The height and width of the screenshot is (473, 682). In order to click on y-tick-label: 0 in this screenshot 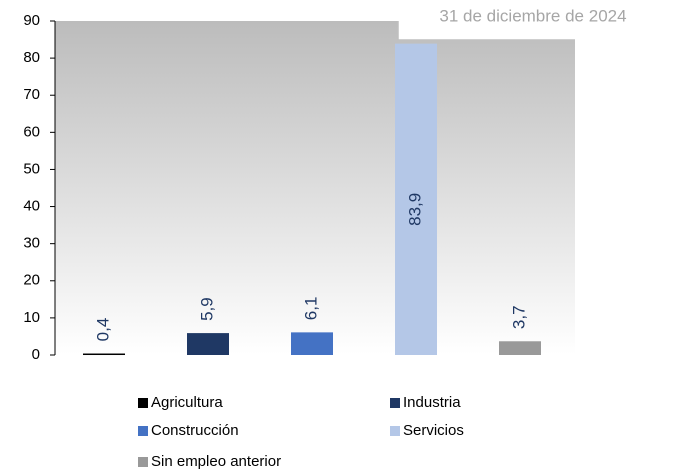, I will do `click(36, 354)`.